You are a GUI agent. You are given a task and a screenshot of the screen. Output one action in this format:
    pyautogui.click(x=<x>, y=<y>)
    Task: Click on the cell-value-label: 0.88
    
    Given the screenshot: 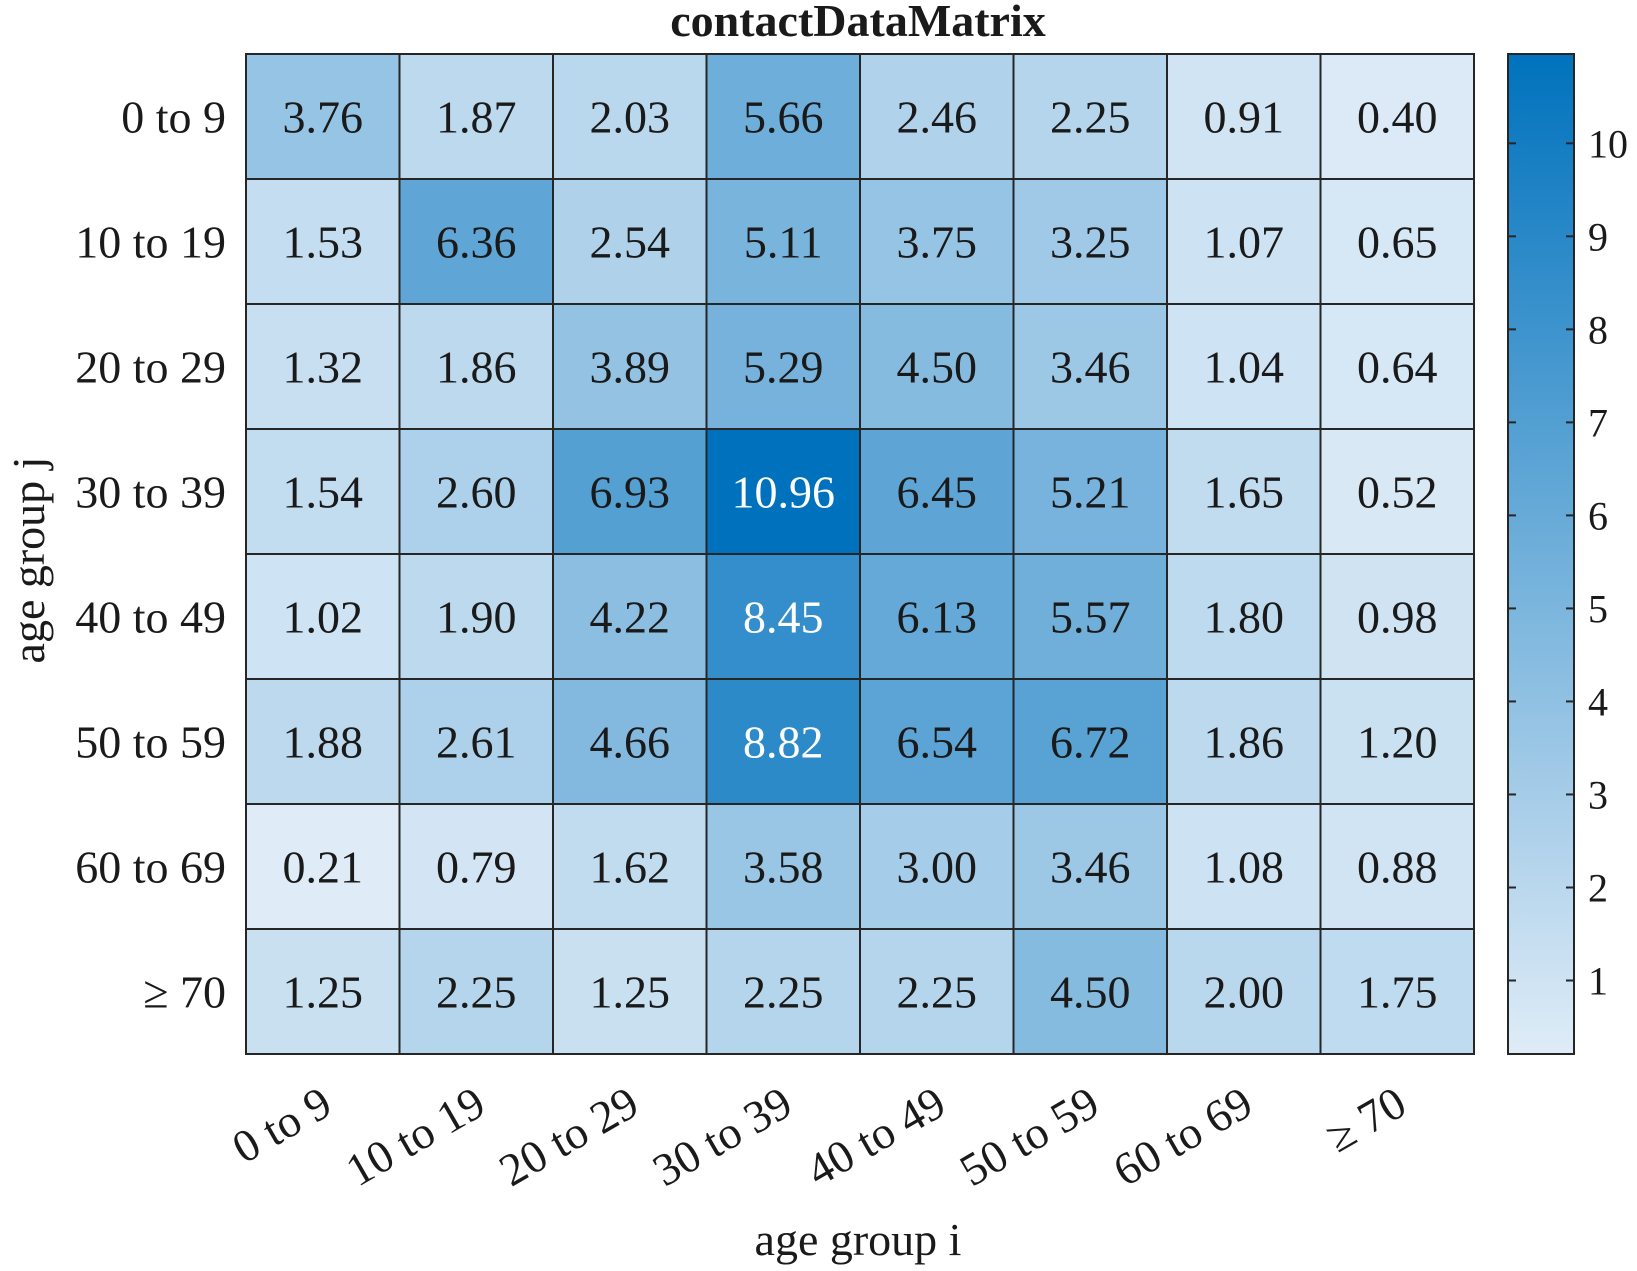 What is the action you would take?
    pyautogui.click(x=1397, y=867)
    